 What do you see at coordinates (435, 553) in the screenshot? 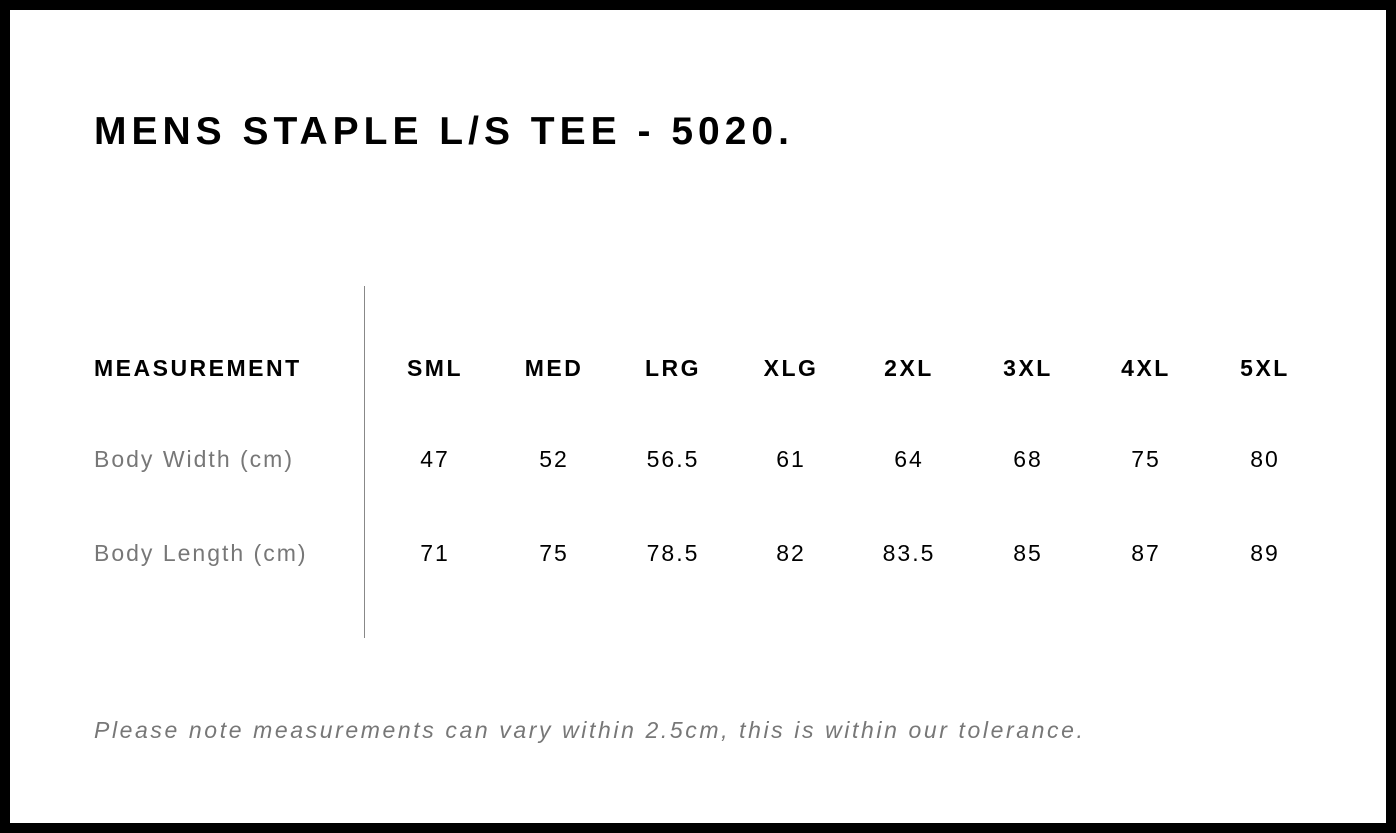
I see `table-cell: 71` at bounding box center [435, 553].